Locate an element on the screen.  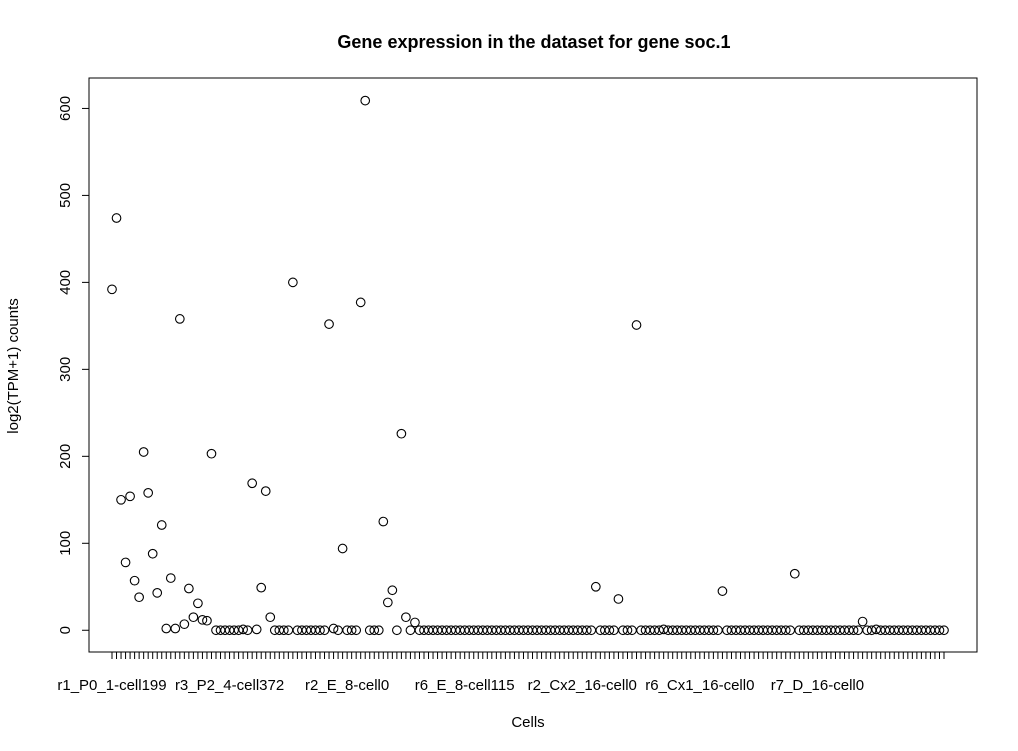
y-tick-label: 100 is located at coordinates (65, 543).